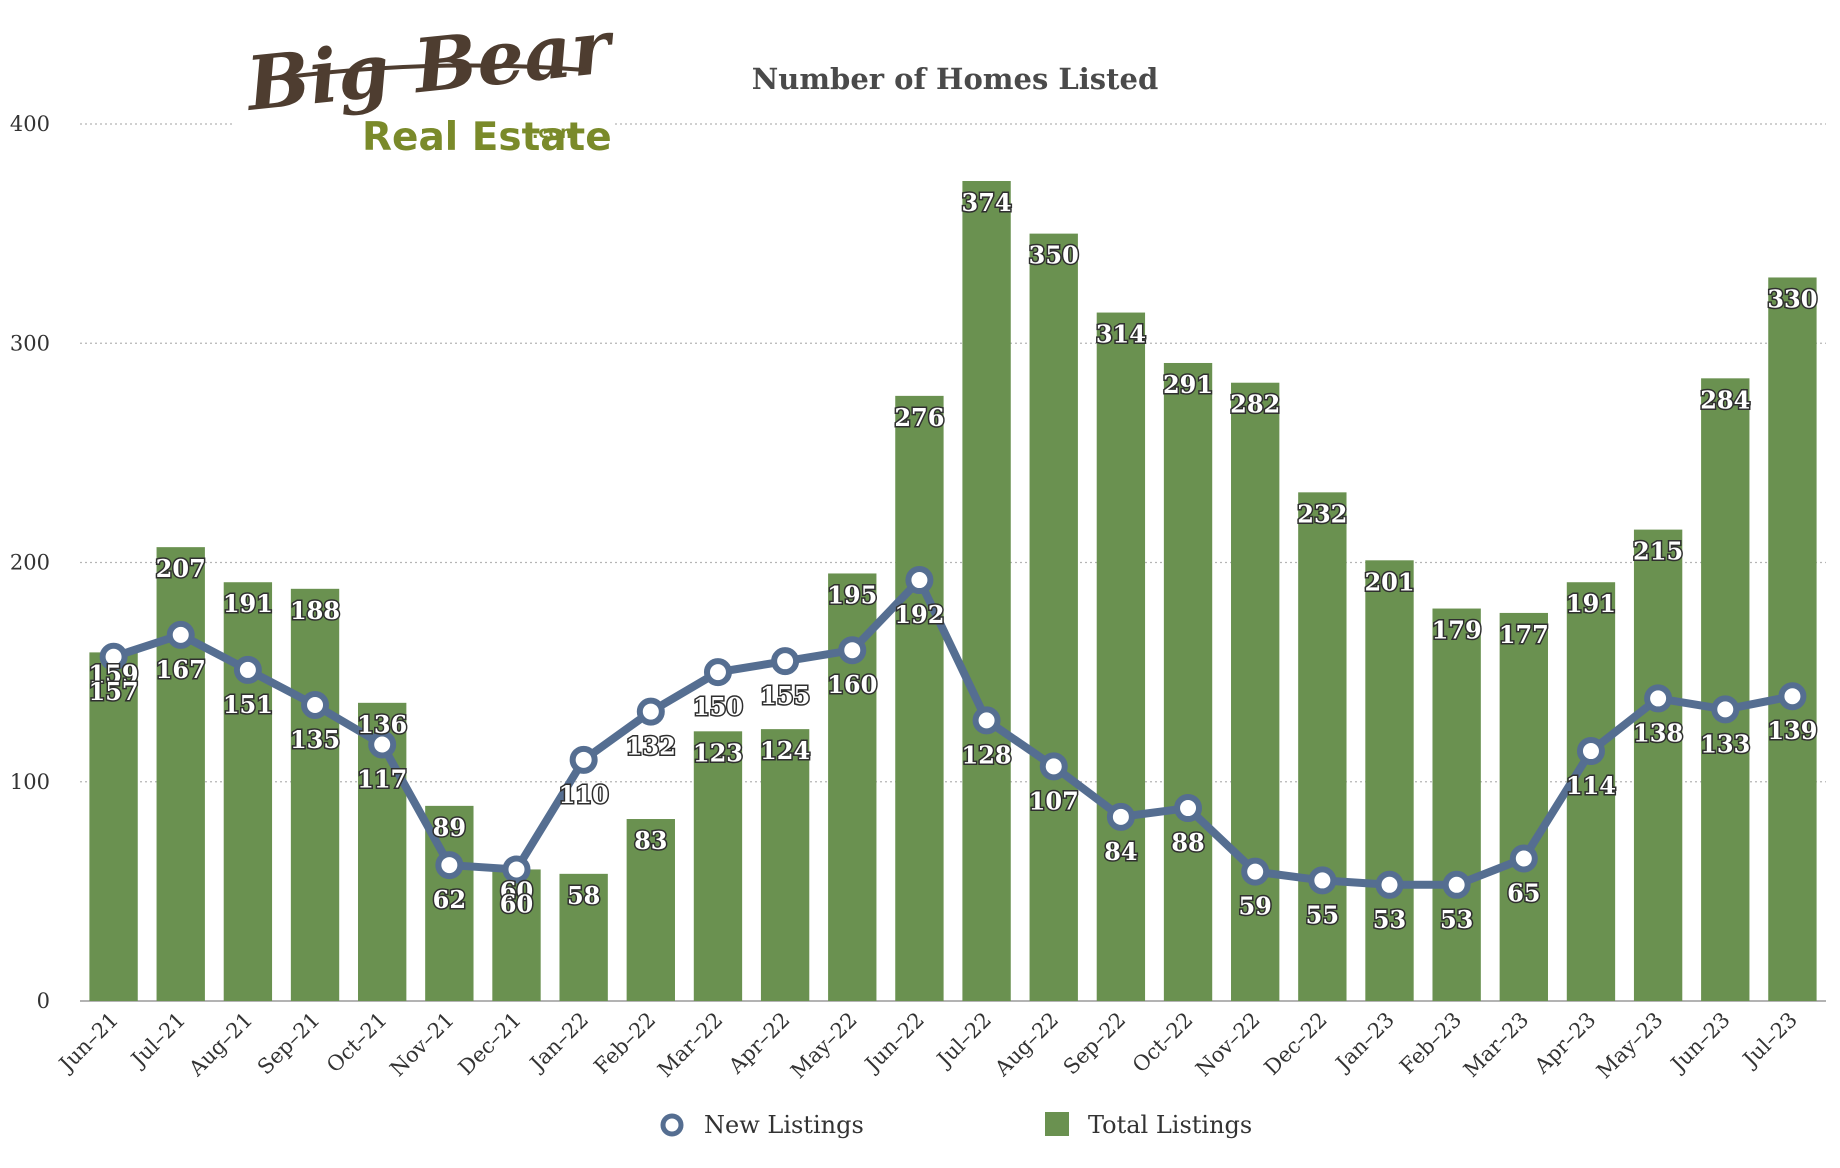 The height and width of the screenshot is (1168, 1840). Describe the element at coordinates (221, 1045) in the screenshot. I see `x-tick-label: Aug–21` at that location.